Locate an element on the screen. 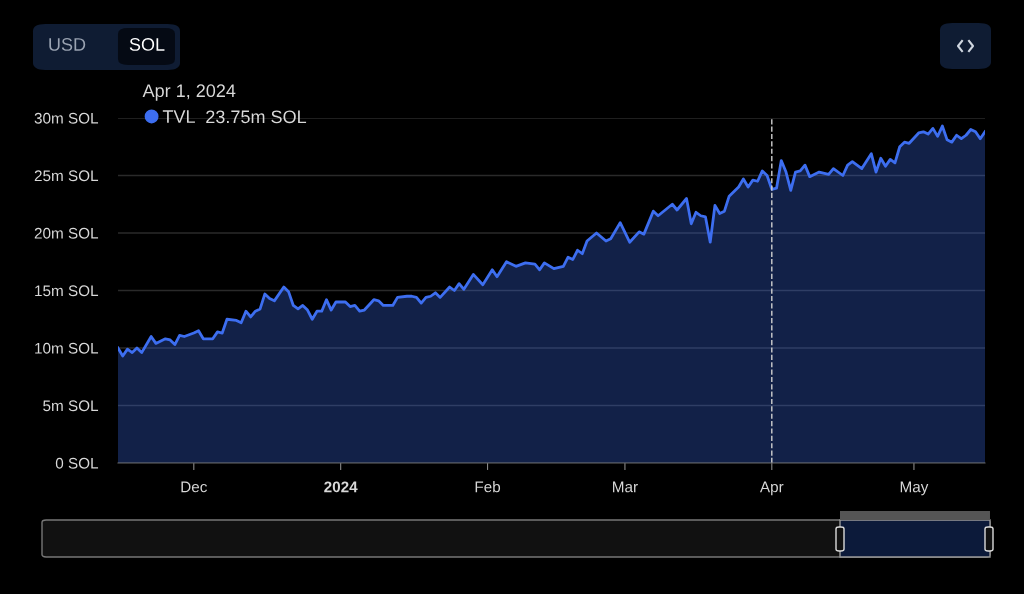 The height and width of the screenshot is (594, 1024). x-tick-label: Dec is located at coordinates (194, 487).